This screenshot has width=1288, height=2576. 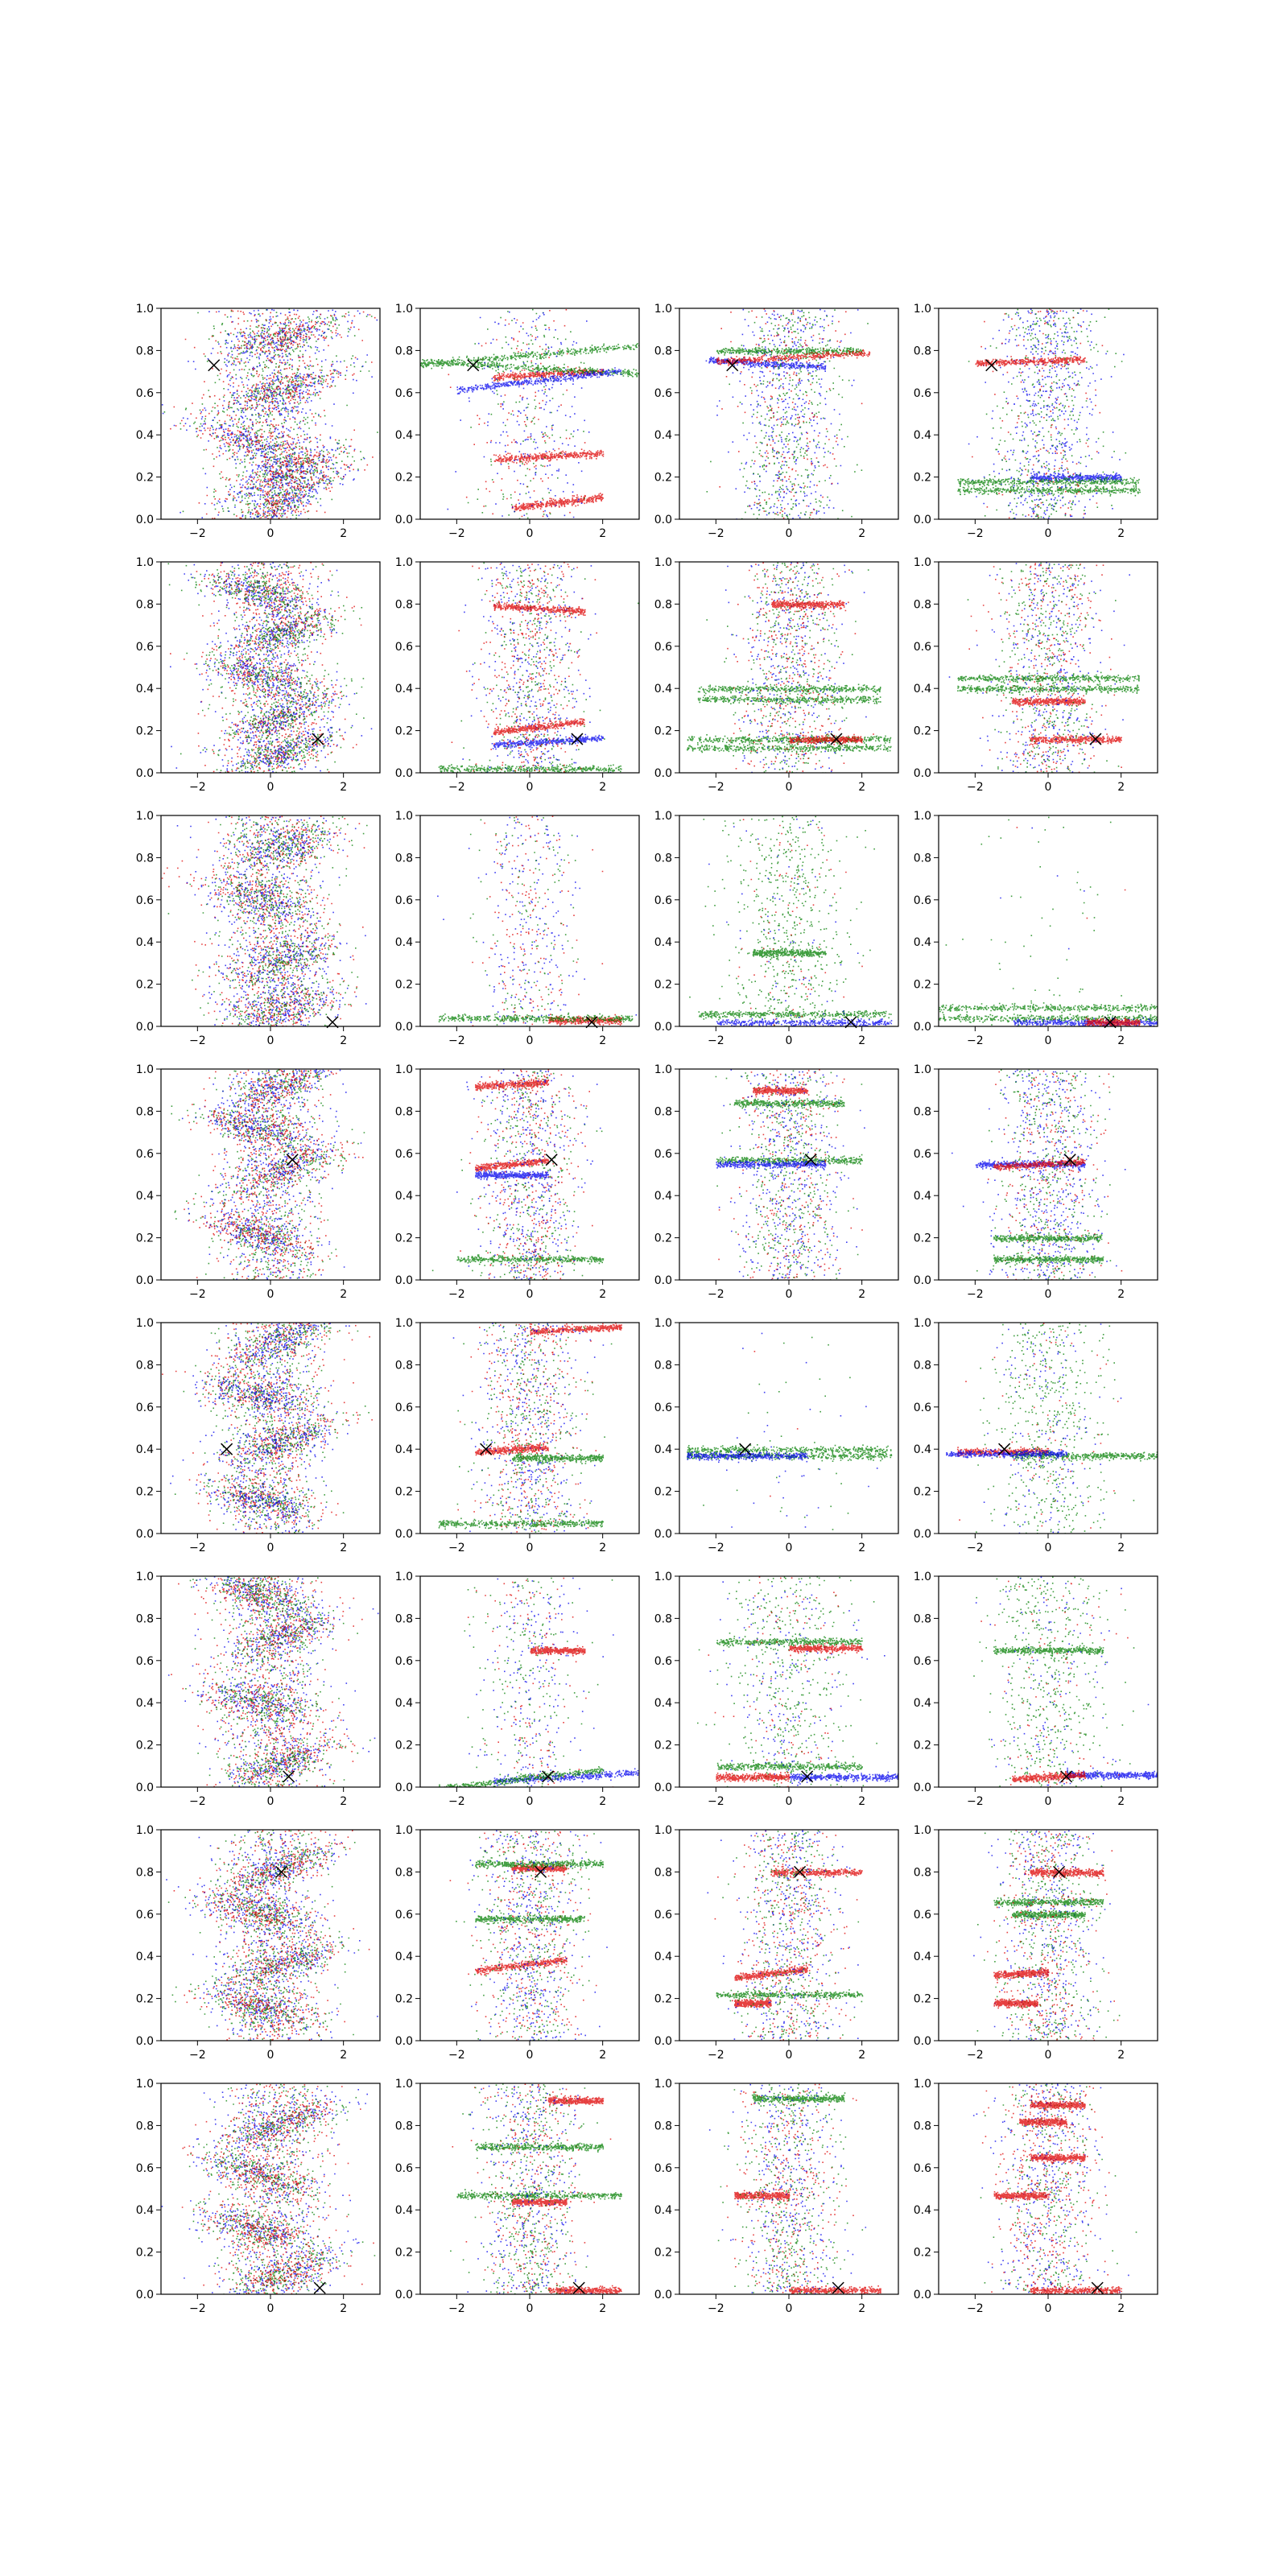 I want to click on subplot-r7-c2: −2 0 20.00.20.40.60.81.0, so click(x=517, y=1943).